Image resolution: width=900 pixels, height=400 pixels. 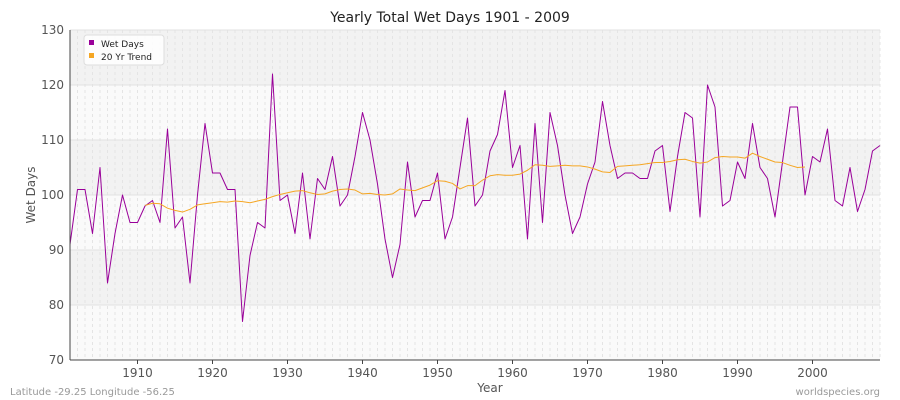 What do you see at coordinates (126, 58) in the screenshot?
I see `legend-label-trend: 20 Yr Trend` at bounding box center [126, 58].